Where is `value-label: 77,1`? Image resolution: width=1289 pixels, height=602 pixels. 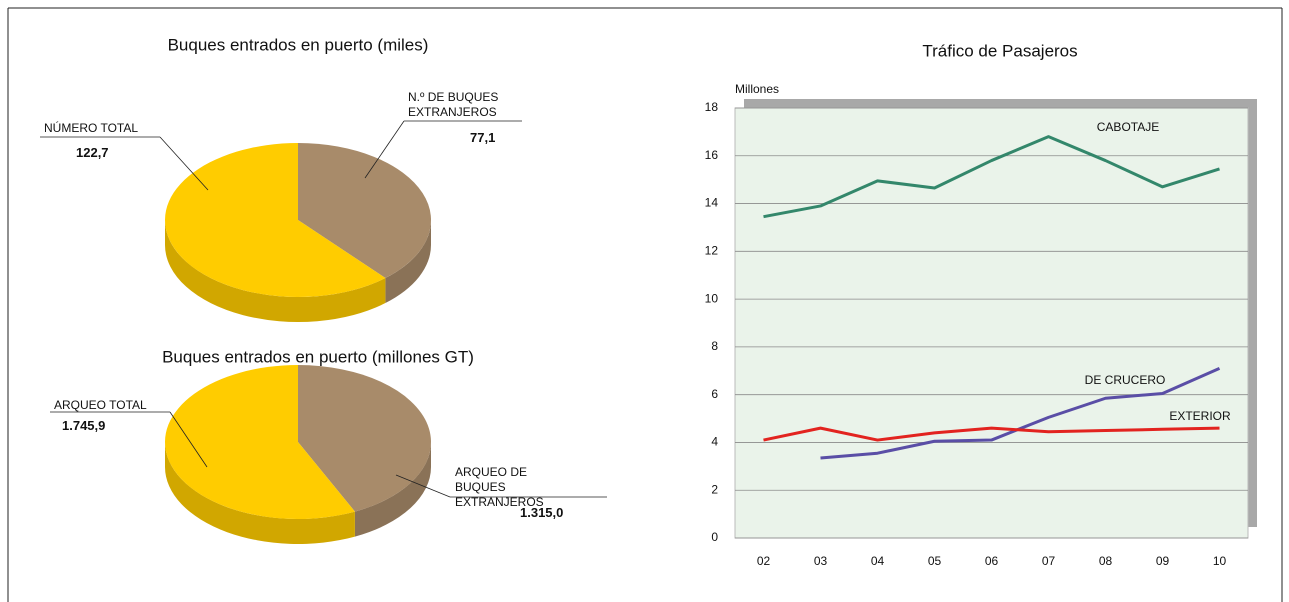
value-label: 77,1 is located at coordinates (483, 137).